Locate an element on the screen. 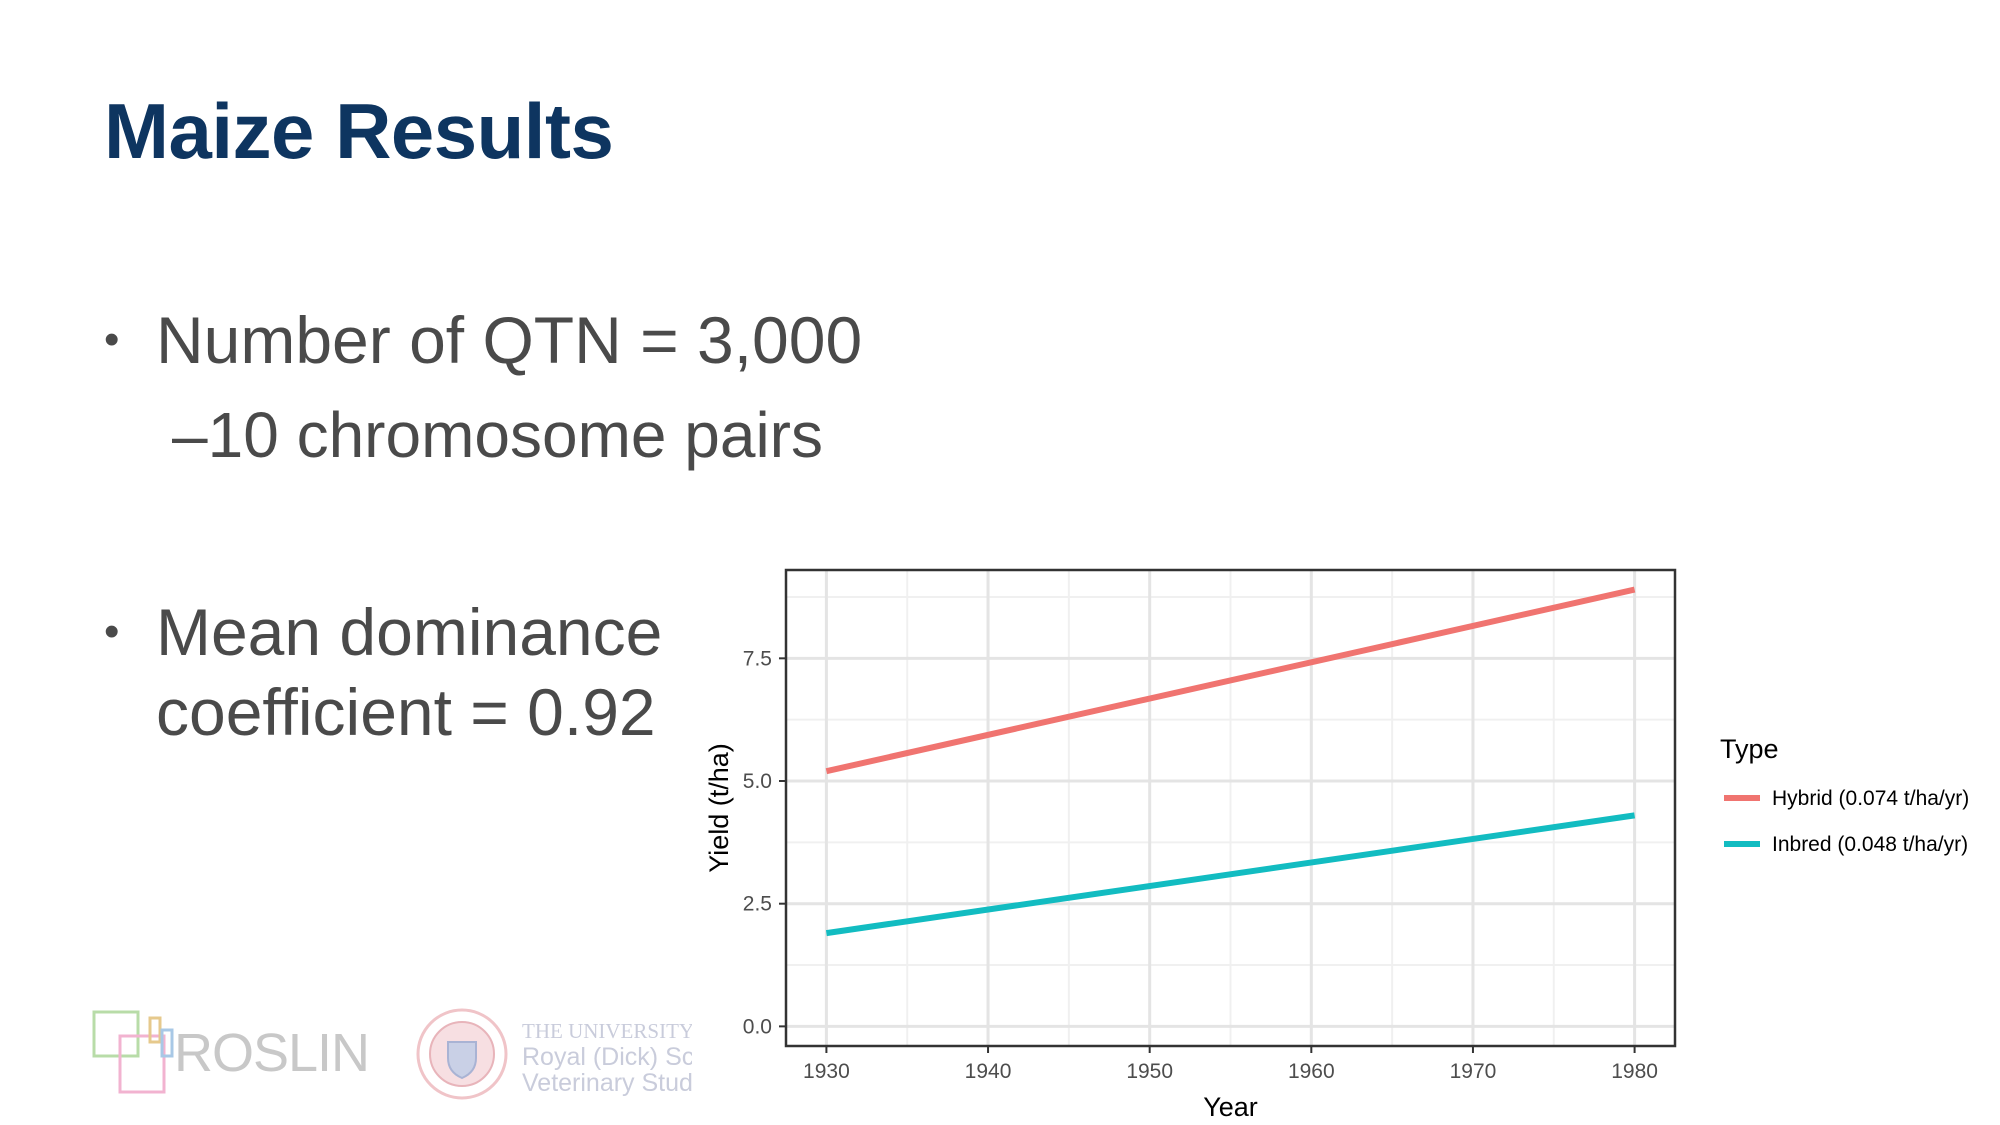  roslin-logo-text: ROSLIN is located at coordinates (272, 1053).